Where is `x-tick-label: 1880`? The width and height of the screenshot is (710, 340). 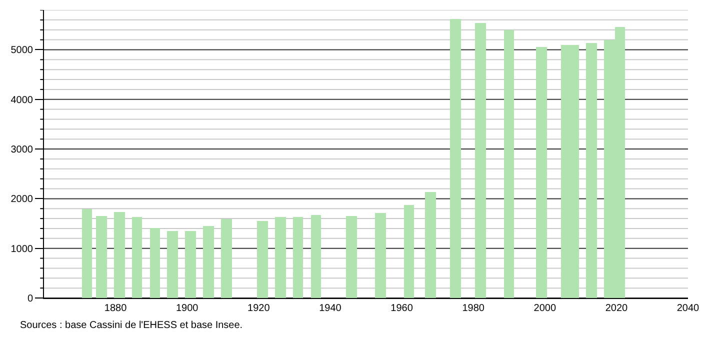
x-tick-label: 1880 is located at coordinates (116, 308).